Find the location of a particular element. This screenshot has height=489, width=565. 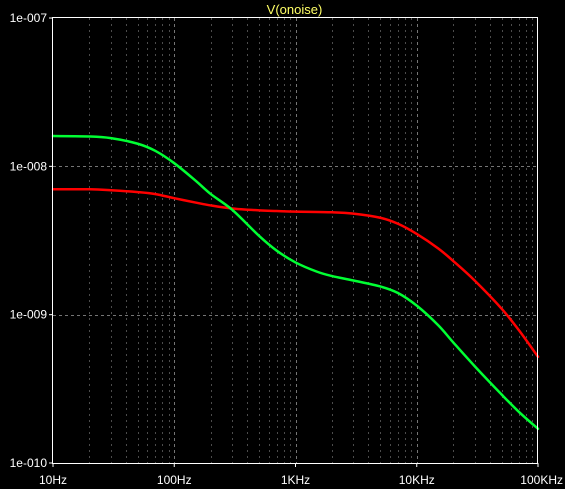

x-tick-label: 100Hz is located at coordinates (174, 480).